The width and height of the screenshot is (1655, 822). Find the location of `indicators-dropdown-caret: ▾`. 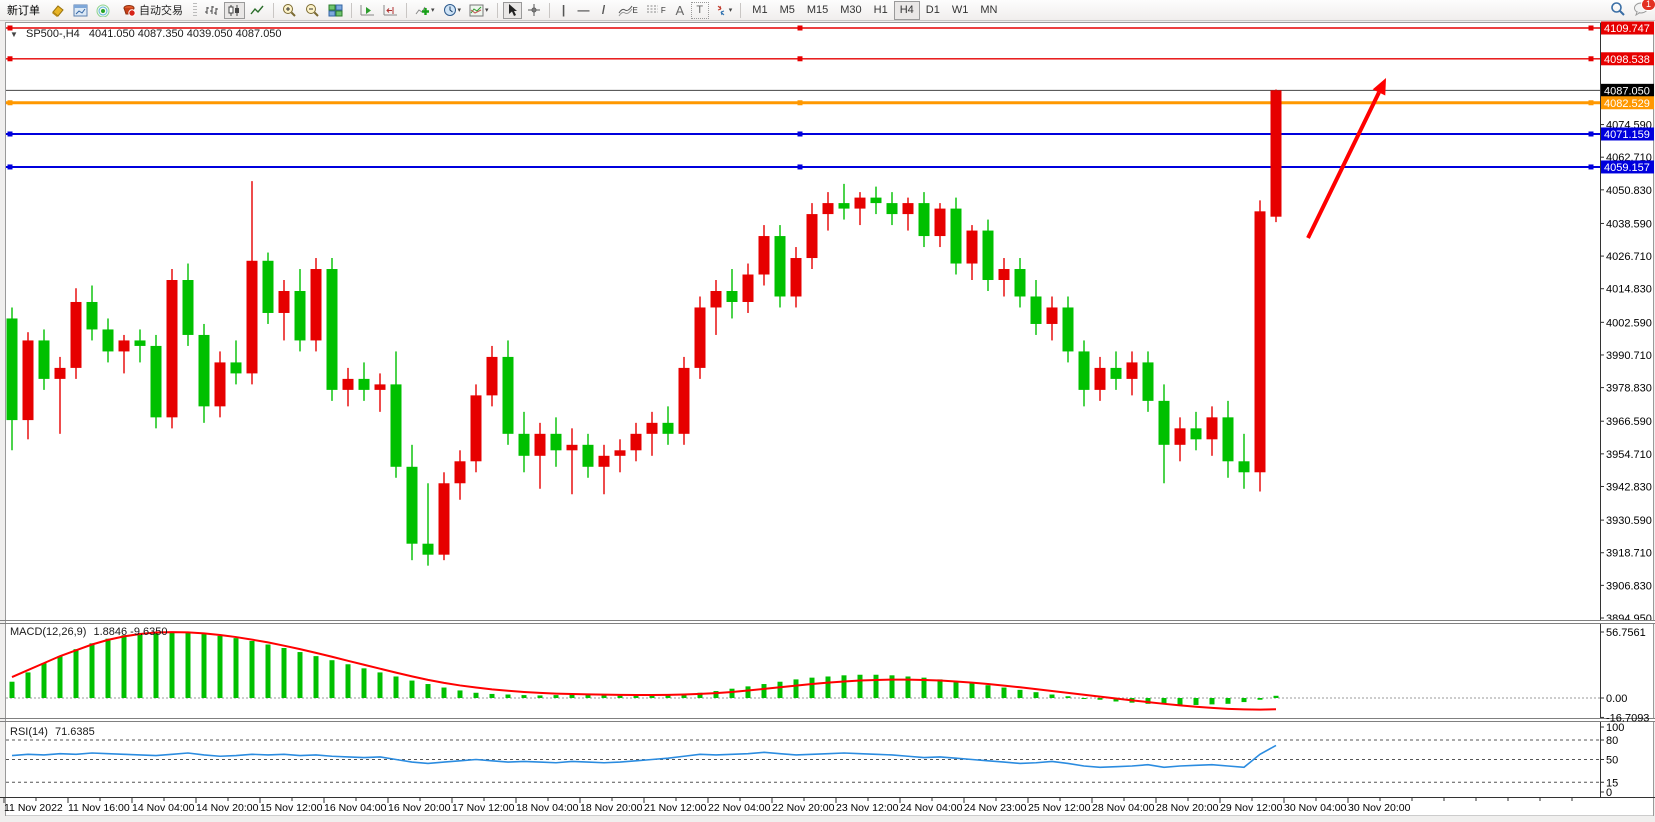

indicators-dropdown-caret: ▾ is located at coordinates (433, 10).